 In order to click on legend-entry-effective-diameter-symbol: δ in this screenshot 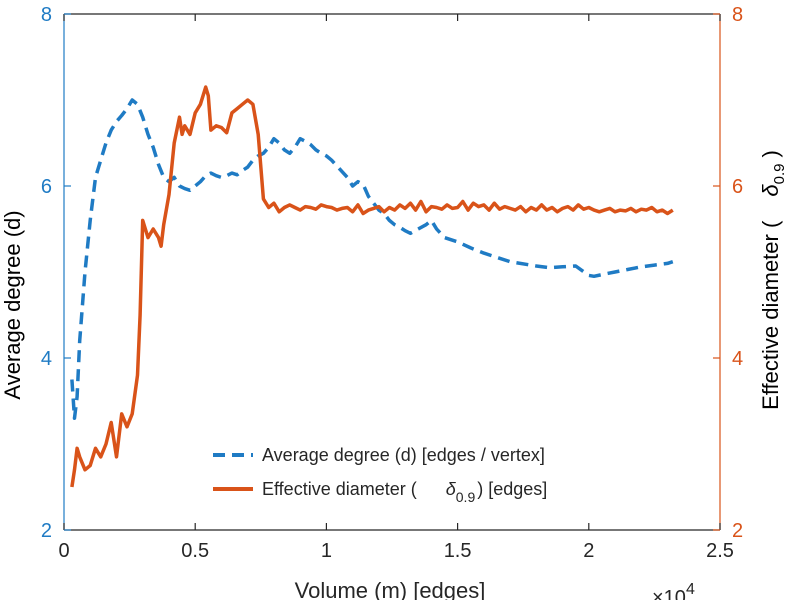, I will do `click(451, 489)`.